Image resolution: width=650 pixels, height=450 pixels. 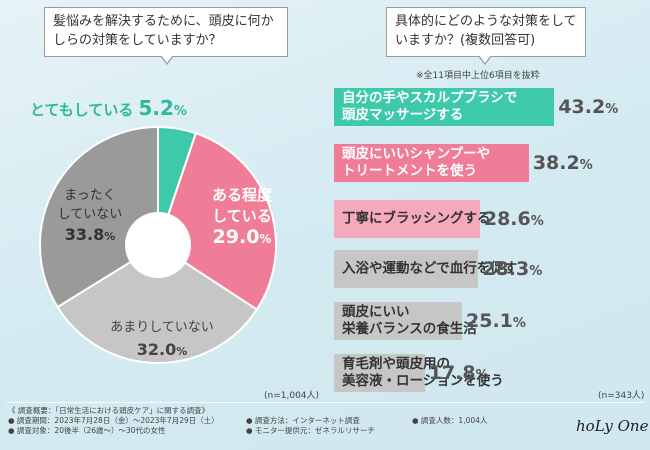 I want to click on pie-label-some-line2: している, so click(x=242, y=216).